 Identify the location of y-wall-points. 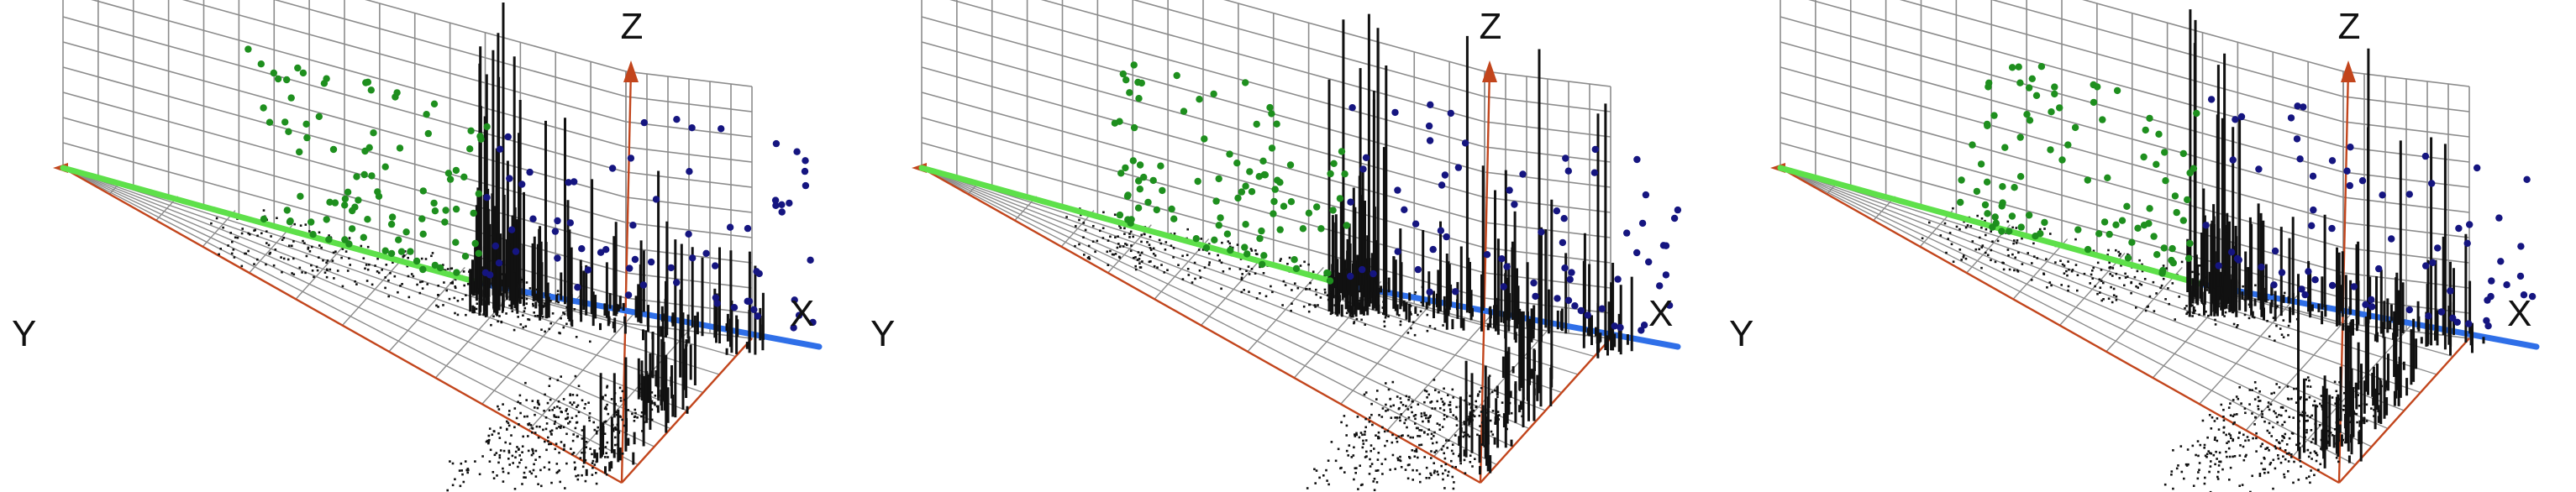
(2078, 170).